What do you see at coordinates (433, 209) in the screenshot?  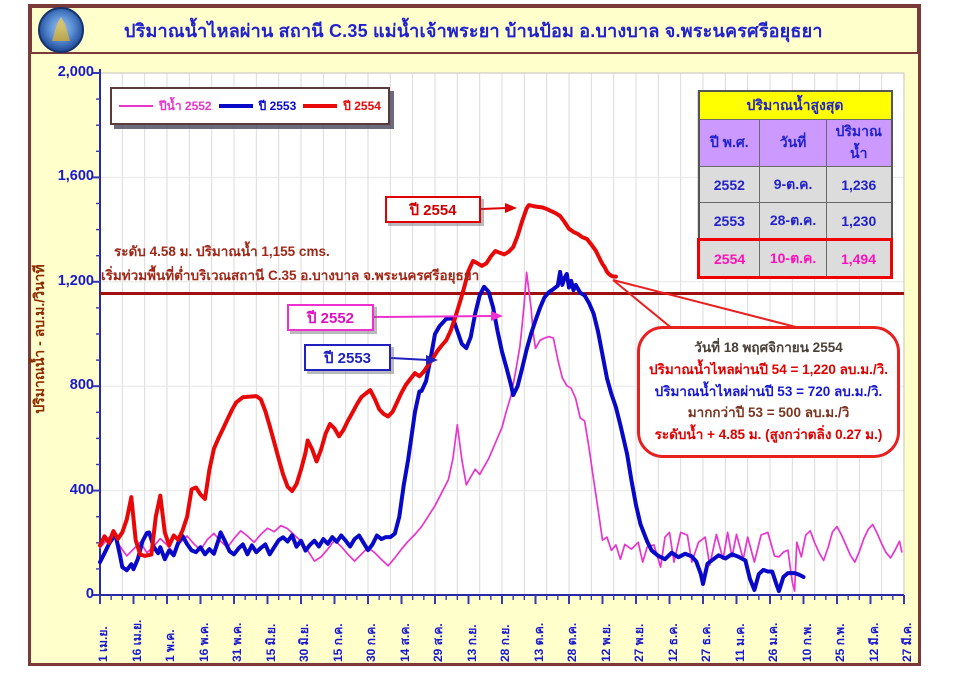 I see `callout-year-2554: ปี 2554` at bounding box center [433, 209].